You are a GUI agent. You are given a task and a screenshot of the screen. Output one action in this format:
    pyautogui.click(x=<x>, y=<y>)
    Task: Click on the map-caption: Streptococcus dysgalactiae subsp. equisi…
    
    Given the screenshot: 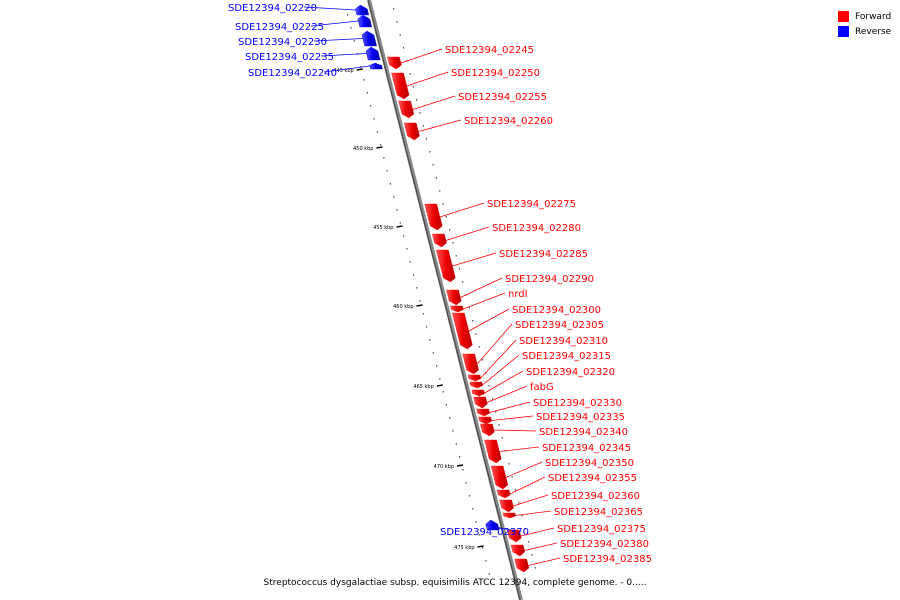 What is the action you would take?
    pyautogui.click(x=455, y=583)
    